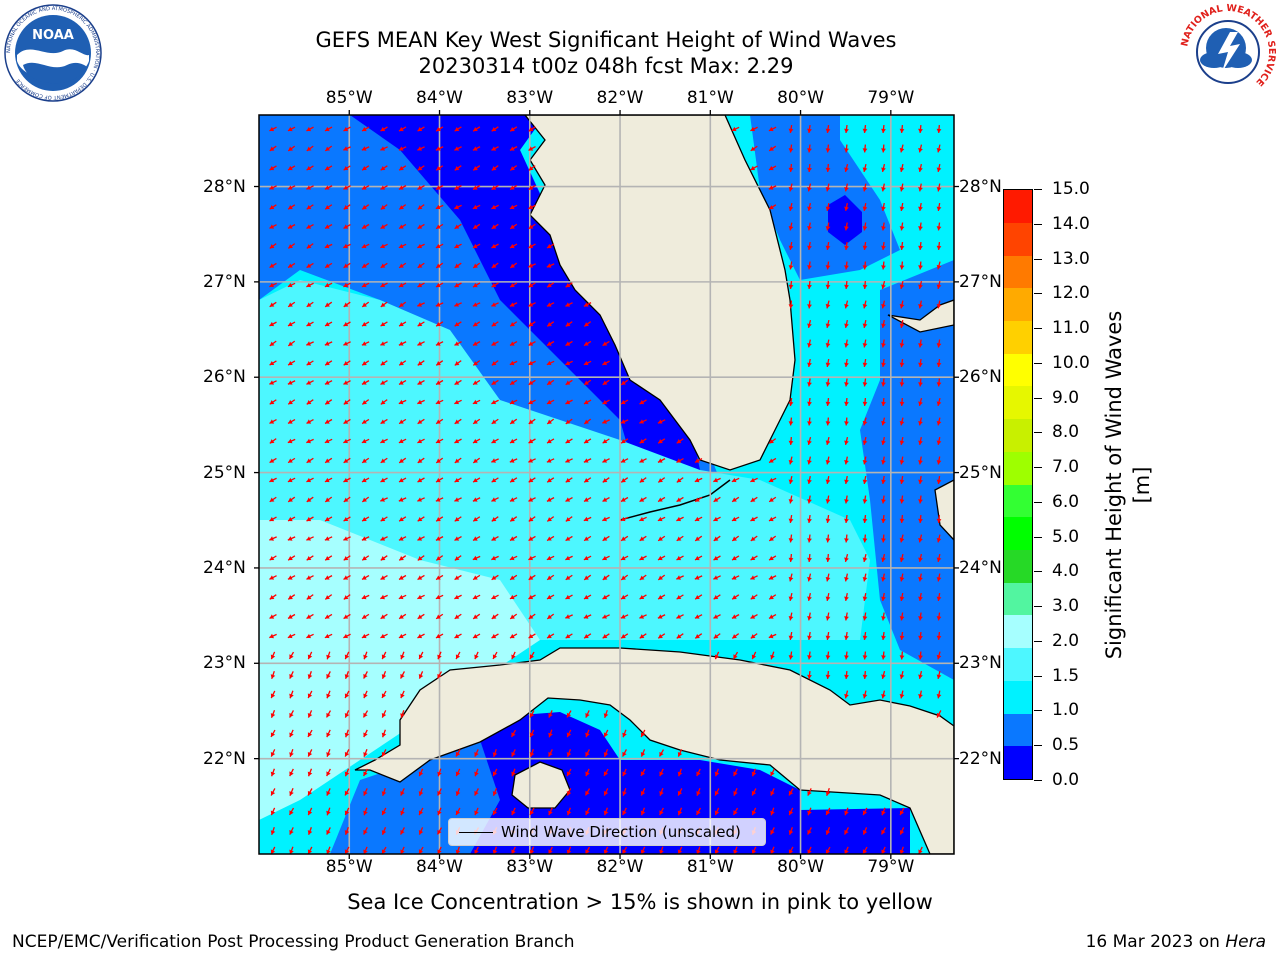  I want to click on zone-0.5-1.0-east, so click(825, 197).